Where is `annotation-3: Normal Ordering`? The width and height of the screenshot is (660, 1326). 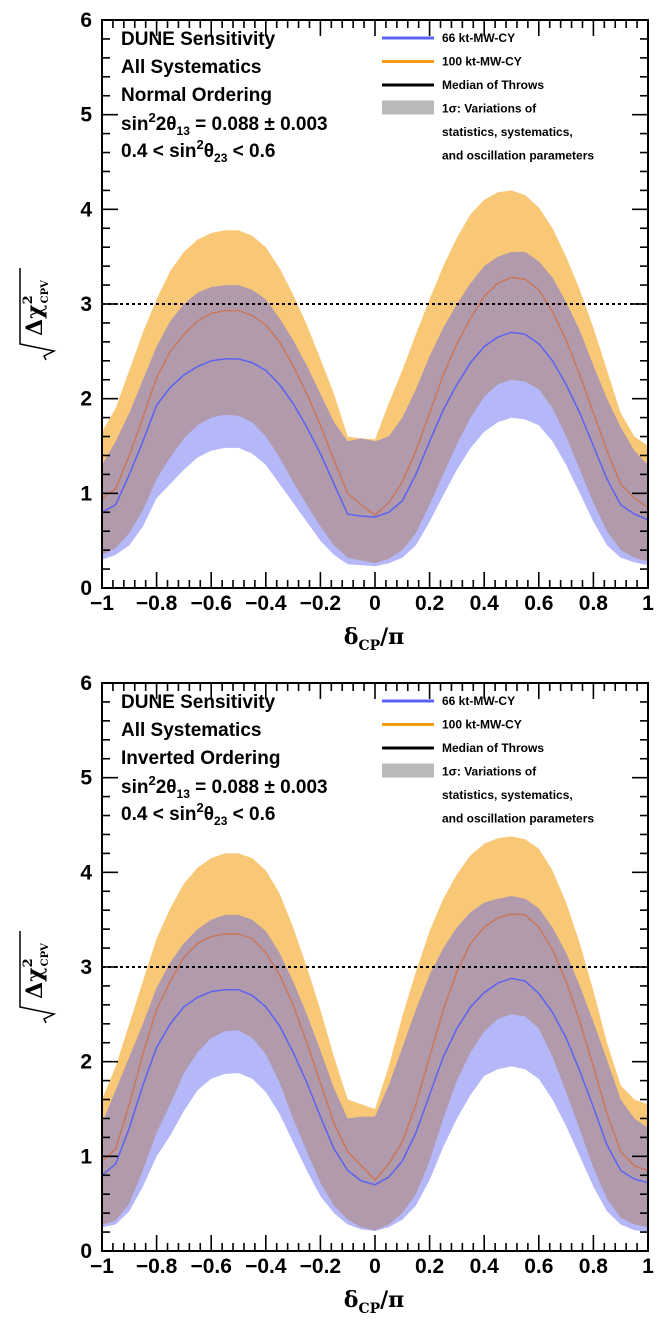 annotation-3: Normal Ordering is located at coordinates (196, 95).